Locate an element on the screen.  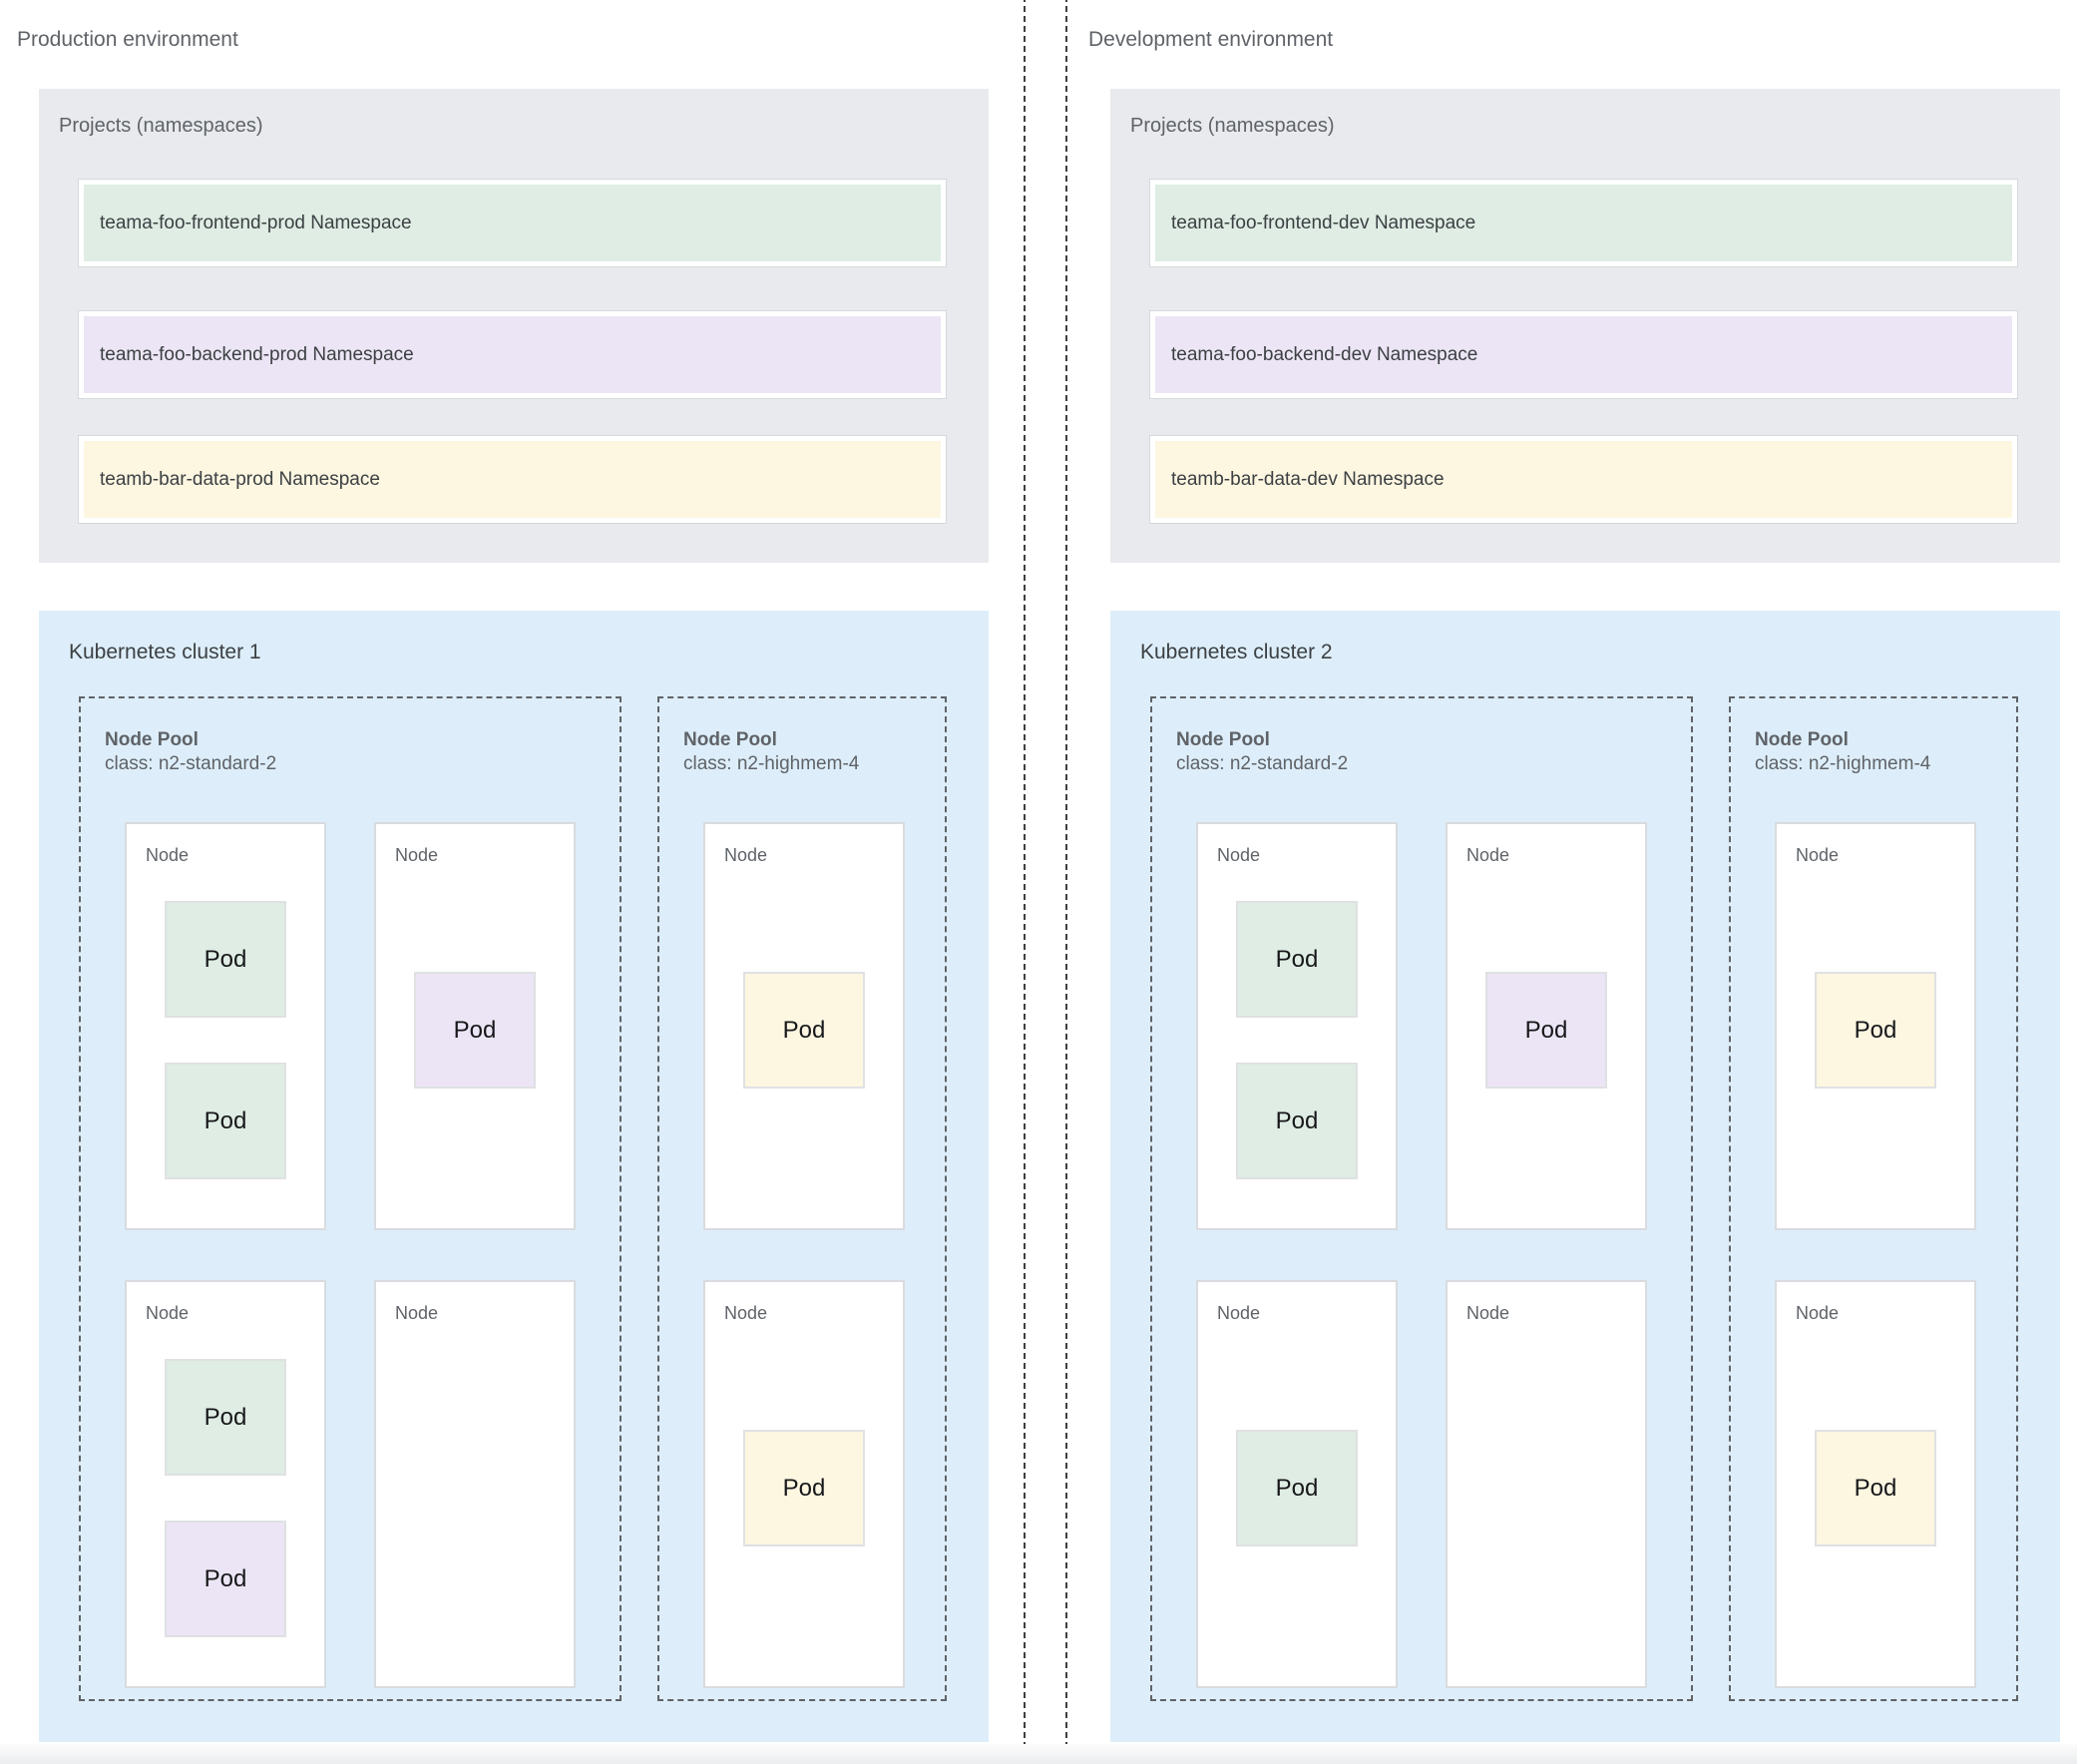
pane-title-development: Development environment is located at coordinates (1211, 39).